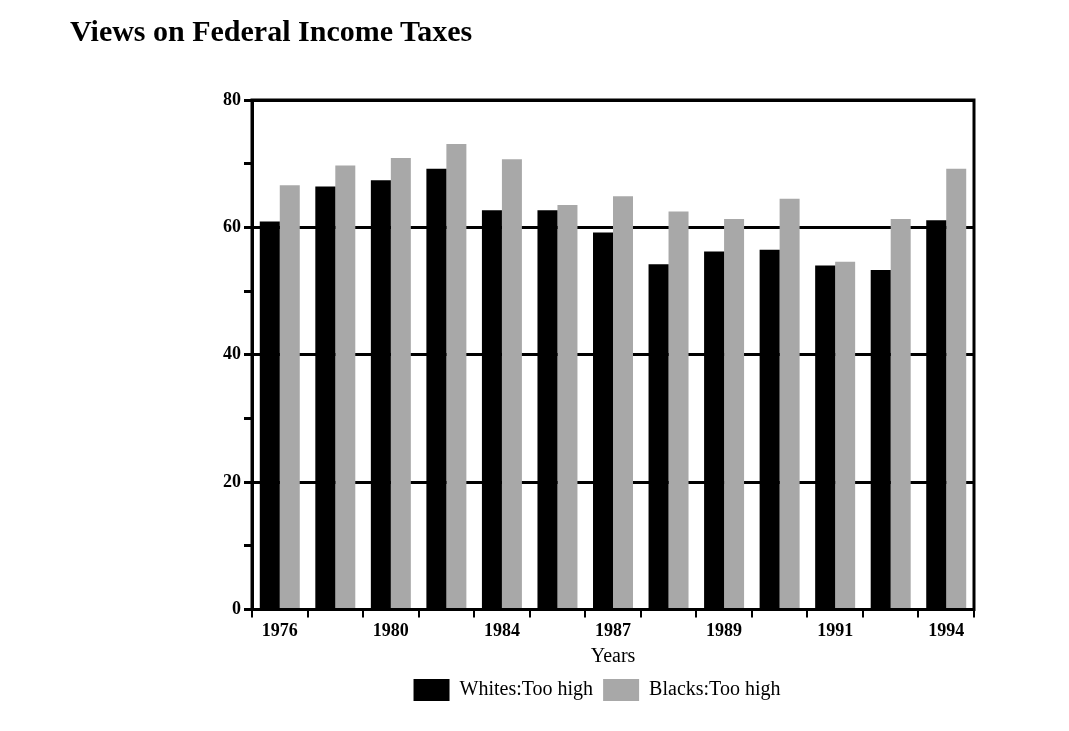  What do you see at coordinates (232, 353) in the screenshot?
I see `y-tick-label: 40` at bounding box center [232, 353].